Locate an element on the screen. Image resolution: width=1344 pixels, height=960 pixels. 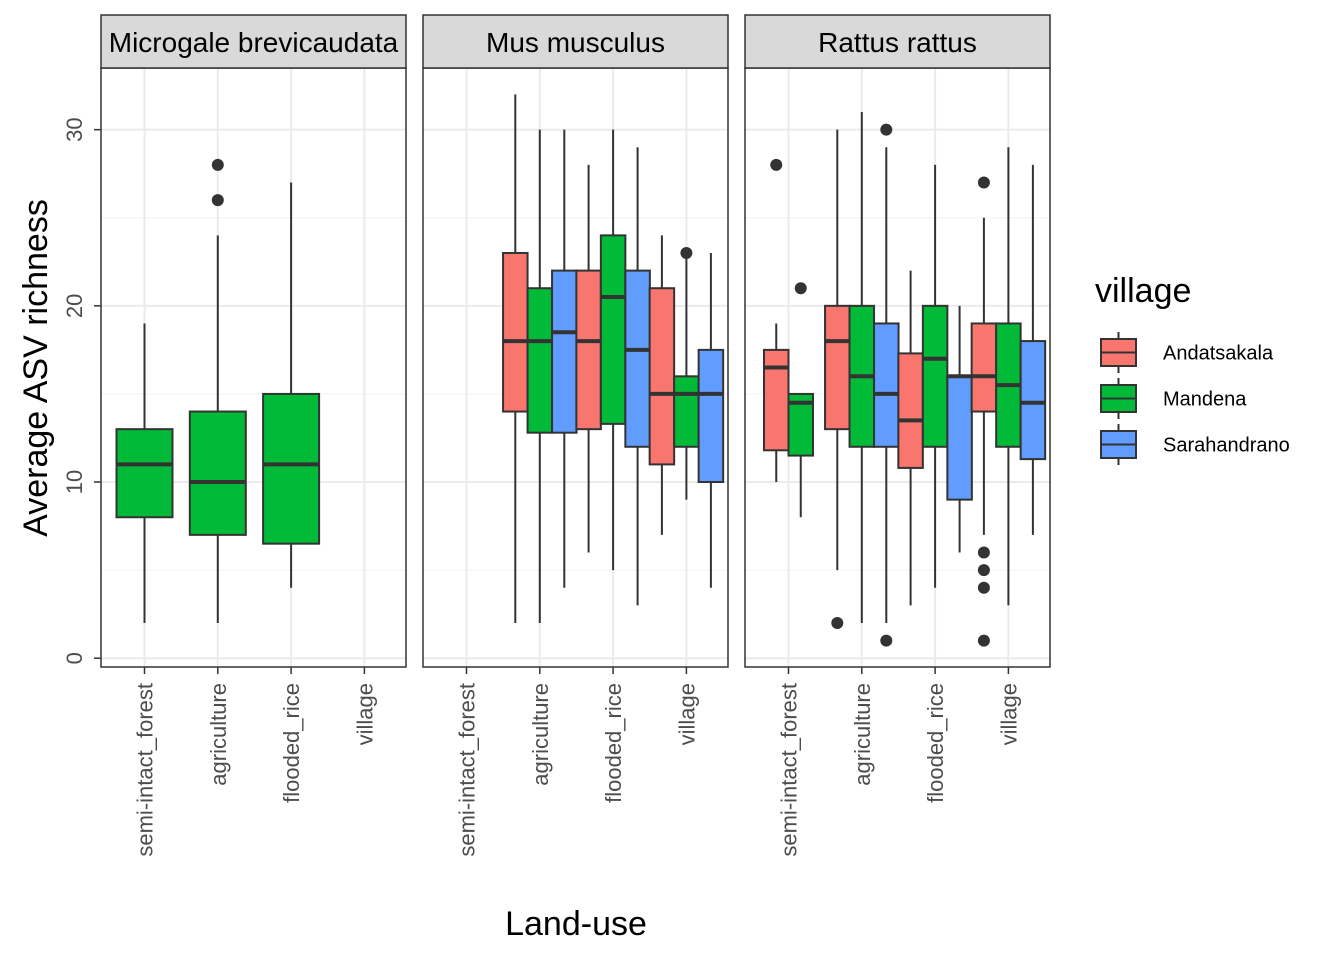
legend-label: Andatsakala is located at coordinates (1218, 354).